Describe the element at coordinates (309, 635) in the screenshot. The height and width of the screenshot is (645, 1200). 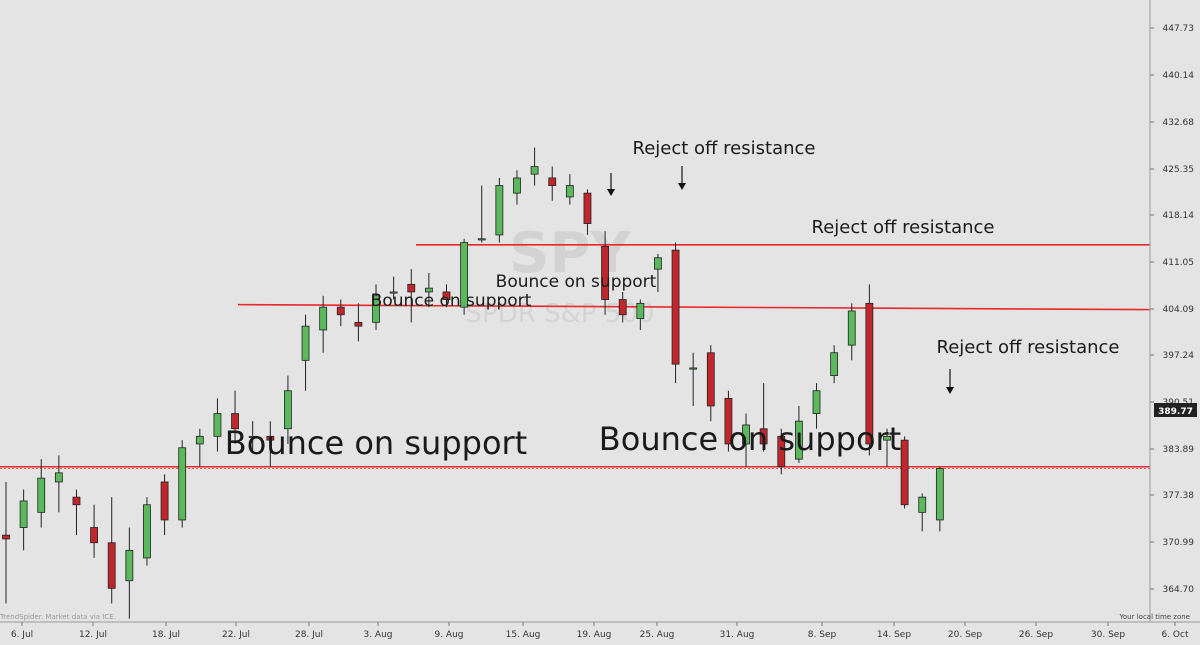
I see `time-tick-label: 28. Jul` at that location.